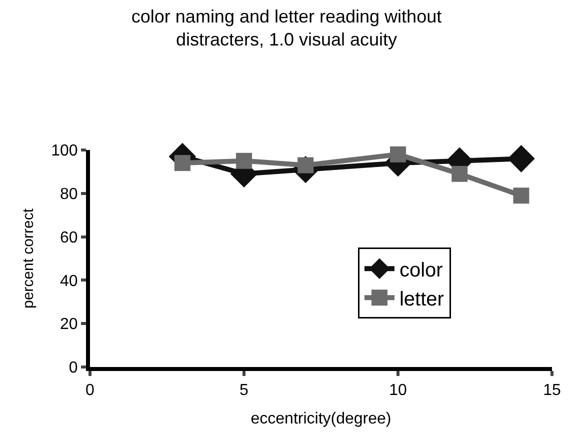 The width and height of the screenshot is (573, 445). Describe the element at coordinates (421, 270) in the screenshot. I see `legend-label: color` at that location.